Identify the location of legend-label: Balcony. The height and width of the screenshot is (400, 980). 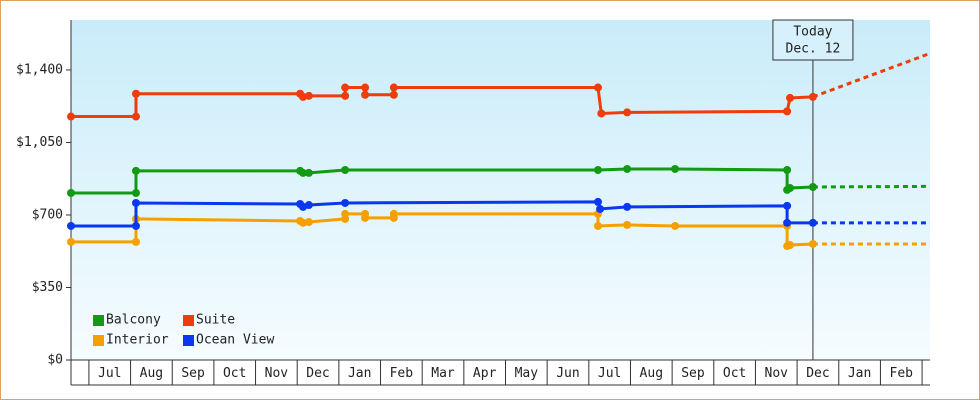
(133, 320).